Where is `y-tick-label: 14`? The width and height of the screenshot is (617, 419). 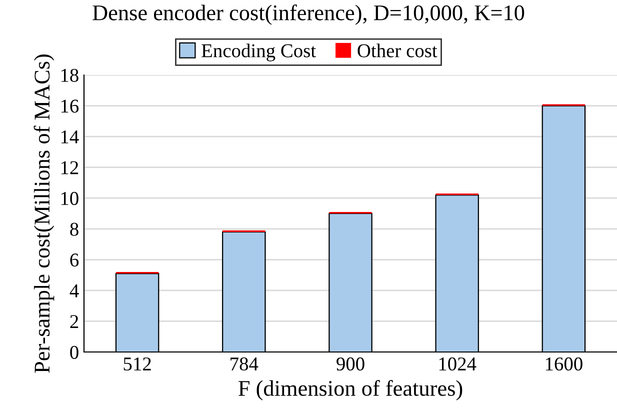
y-tick-label: 14 is located at coordinates (70, 137).